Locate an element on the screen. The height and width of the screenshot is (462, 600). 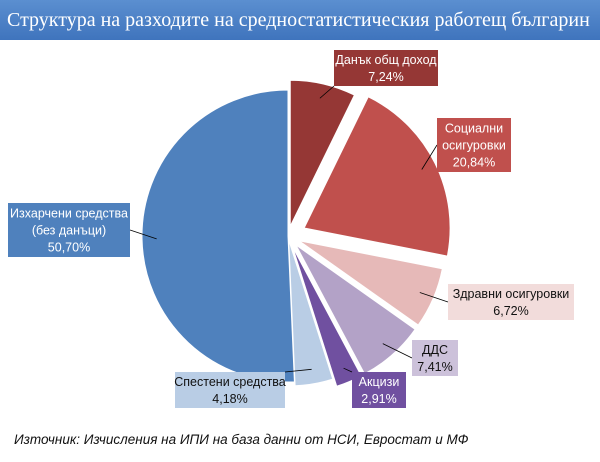
data-label: Спестени средства 4,18% is located at coordinates (230, 390).